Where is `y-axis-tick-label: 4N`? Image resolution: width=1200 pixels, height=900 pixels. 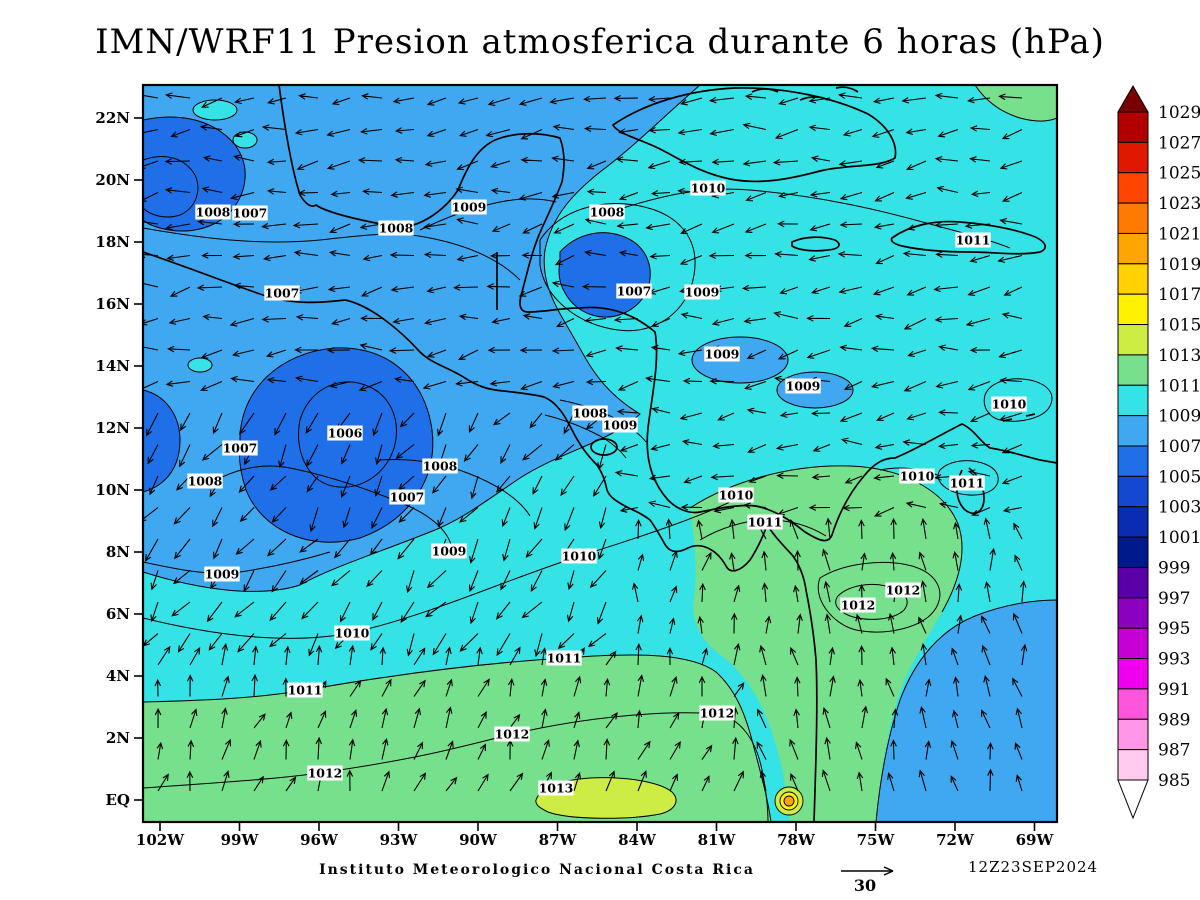
y-axis-tick-label: 4N is located at coordinates (118, 676).